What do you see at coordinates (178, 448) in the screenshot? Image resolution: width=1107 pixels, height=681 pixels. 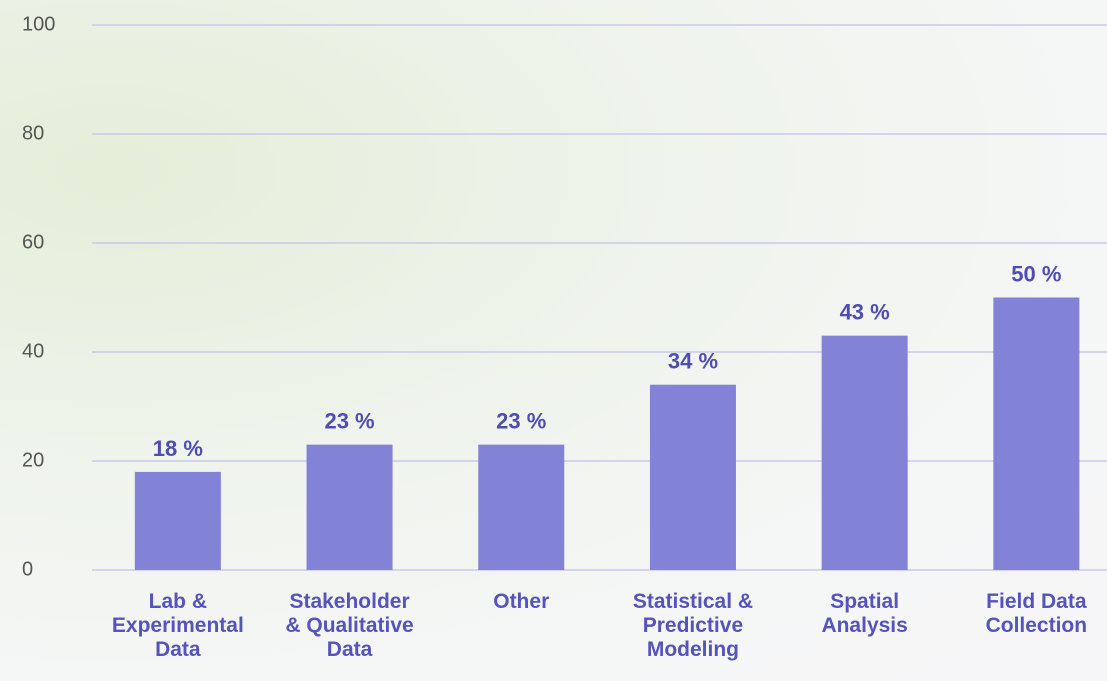 I see `value-label: 18 %` at bounding box center [178, 448].